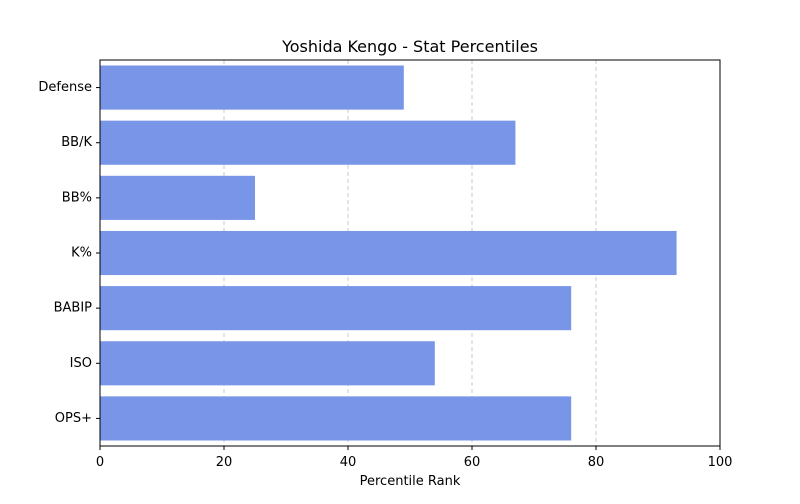 This screenshot has height=504, width=800. I want to click on x-tick-label: 80, so click(596, 462).